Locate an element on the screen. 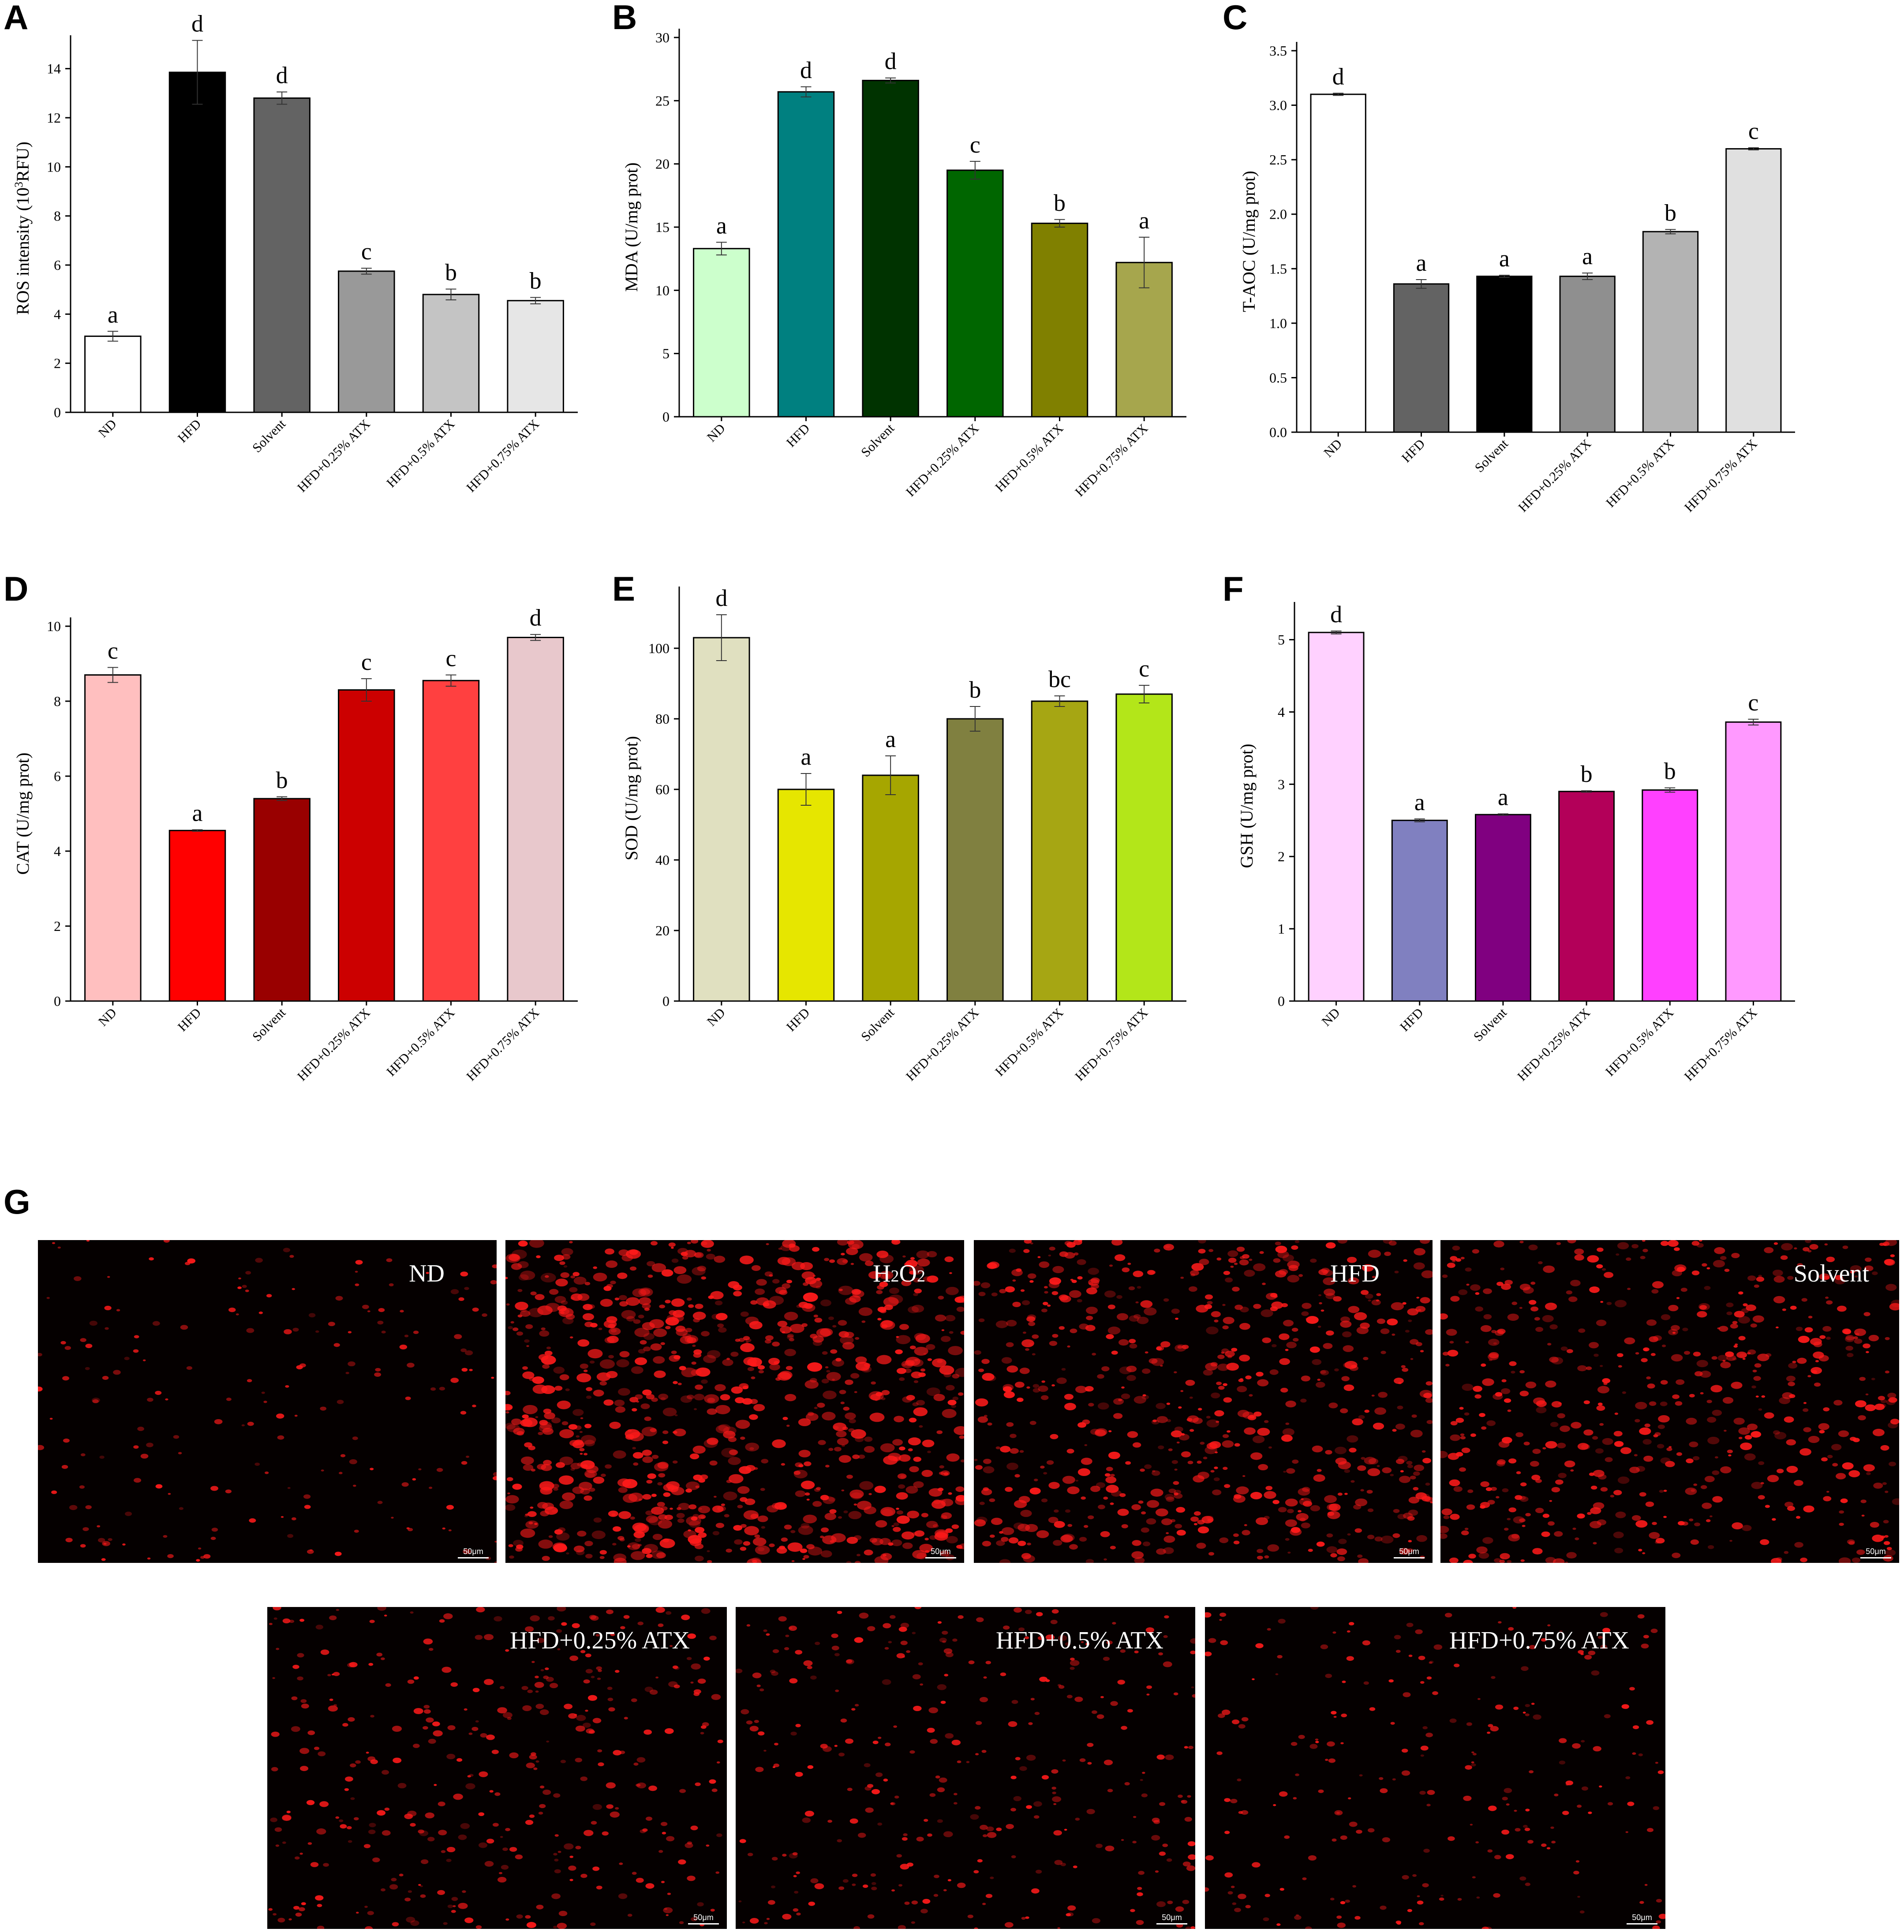  significance-label: bc is located at coordinates (1059, 679).